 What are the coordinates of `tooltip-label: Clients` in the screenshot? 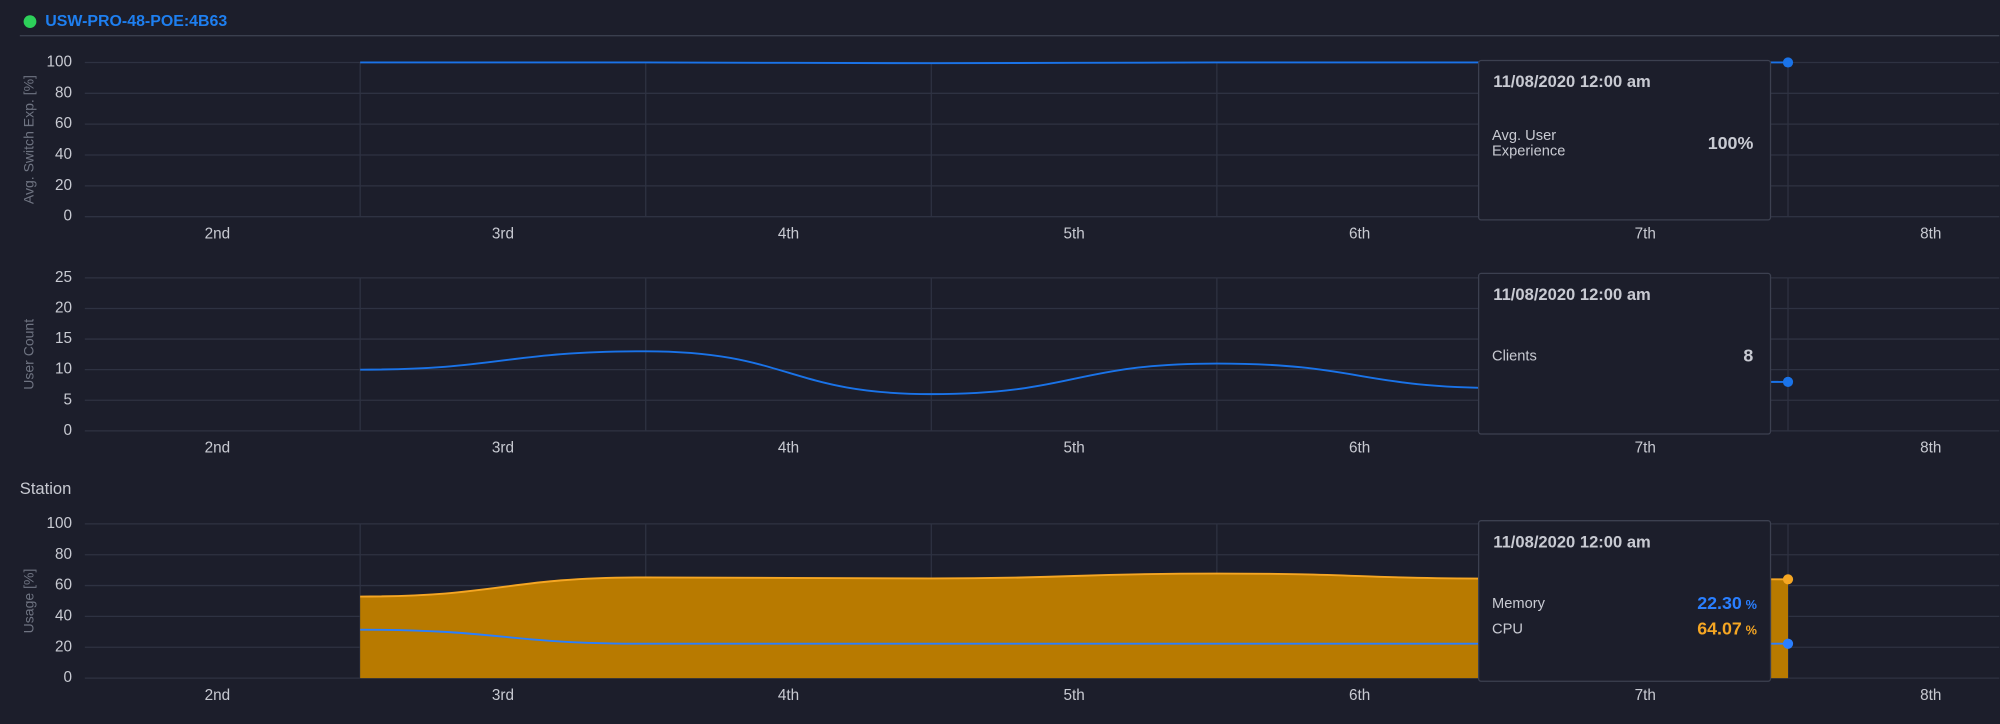 It's located at (1514, 357).